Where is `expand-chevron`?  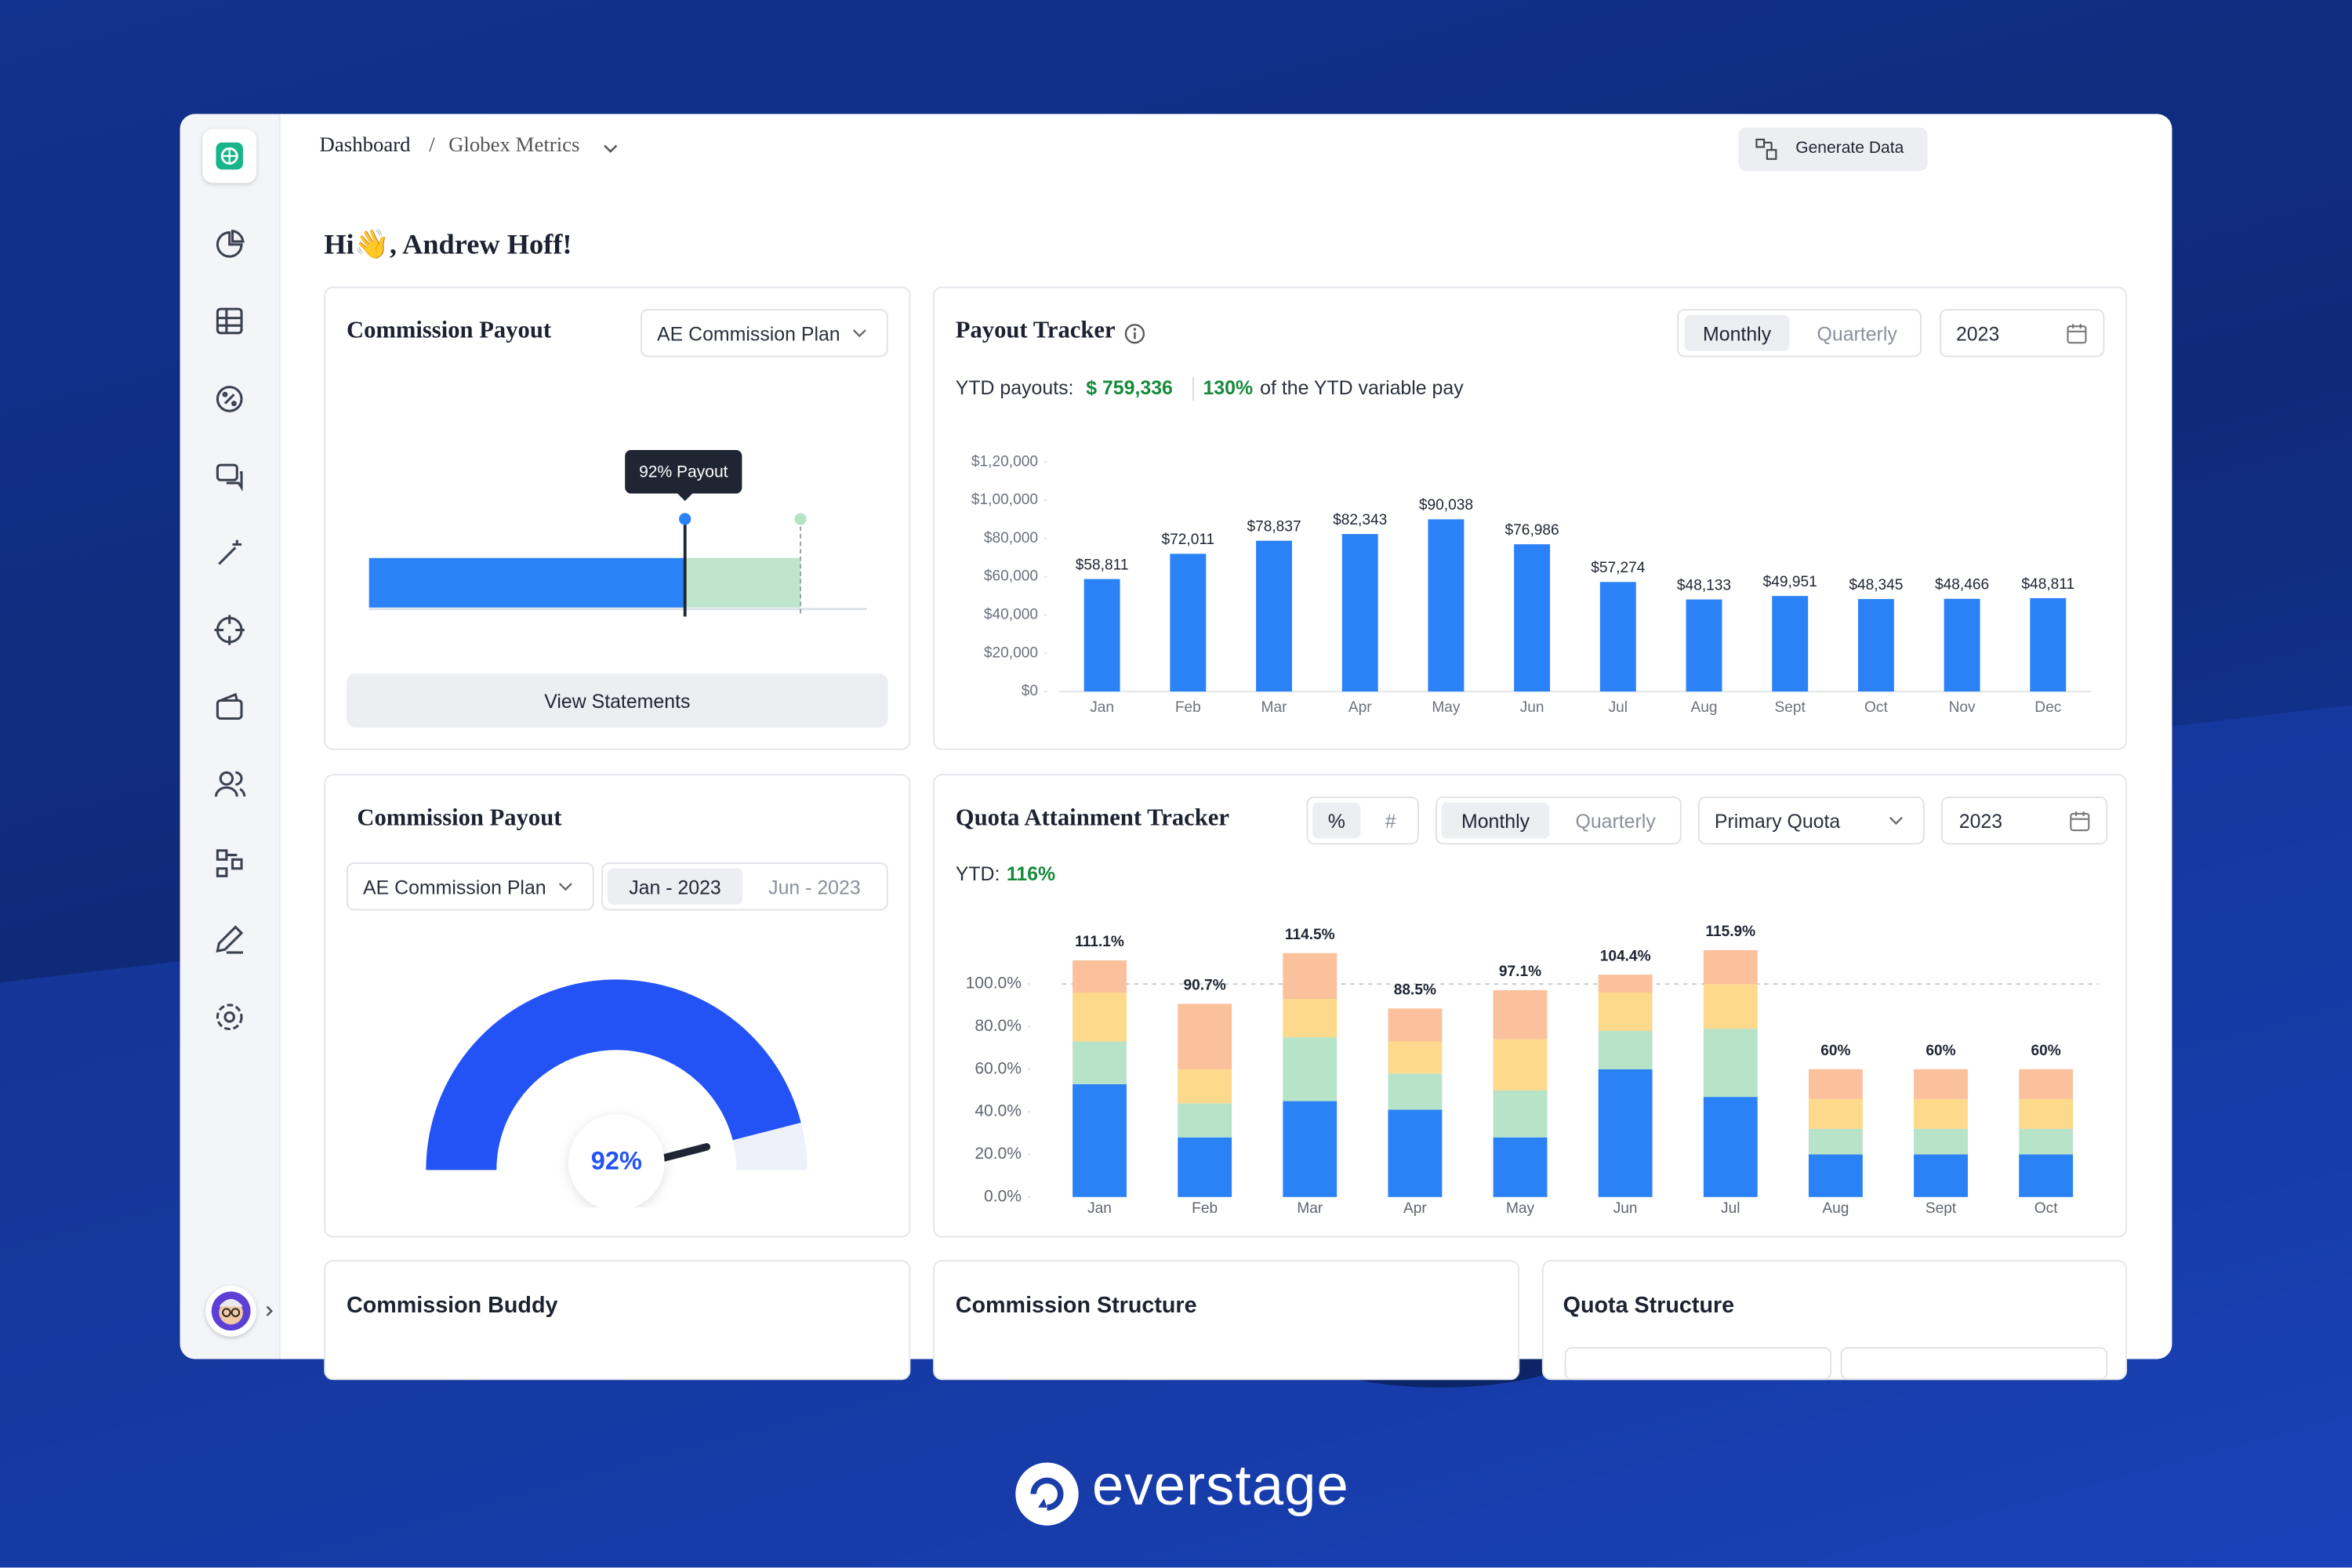
expand-chevron is located at coordinates (270, 1311).